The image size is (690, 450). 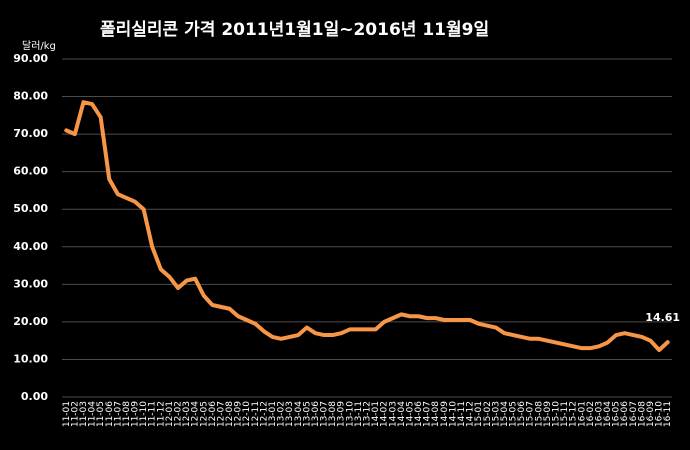 I want to click on x-tick-label: 14-07, so click(x=428, y=414).